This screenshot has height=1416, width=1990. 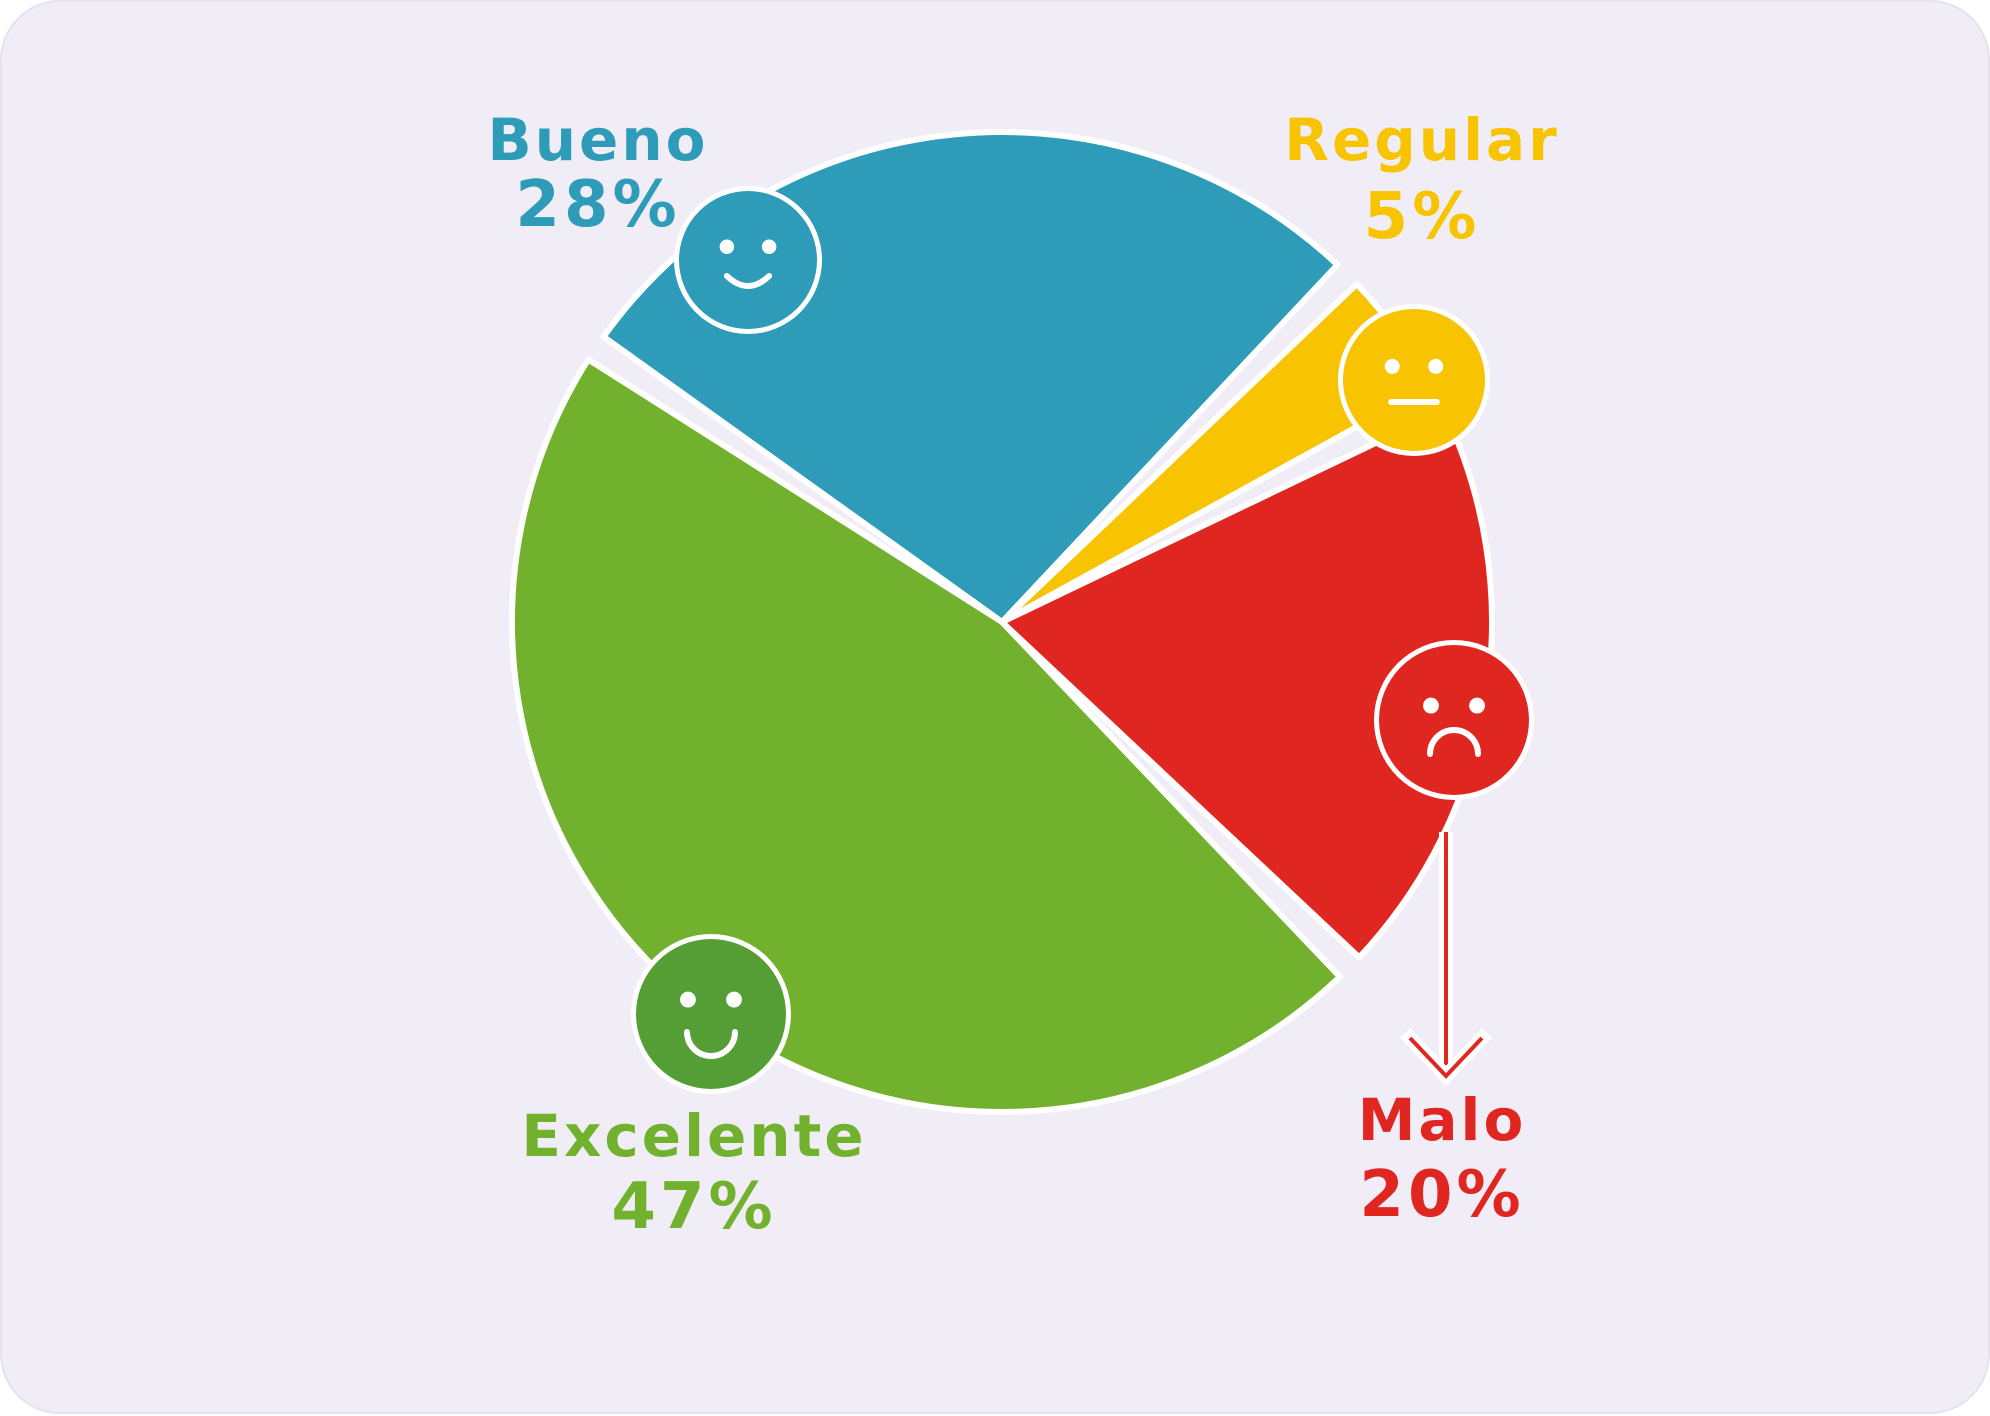 What do you see at coordinates (748, 260) in the screenshot?
I see `smile-face-icon` at bounding box center [748, 260].